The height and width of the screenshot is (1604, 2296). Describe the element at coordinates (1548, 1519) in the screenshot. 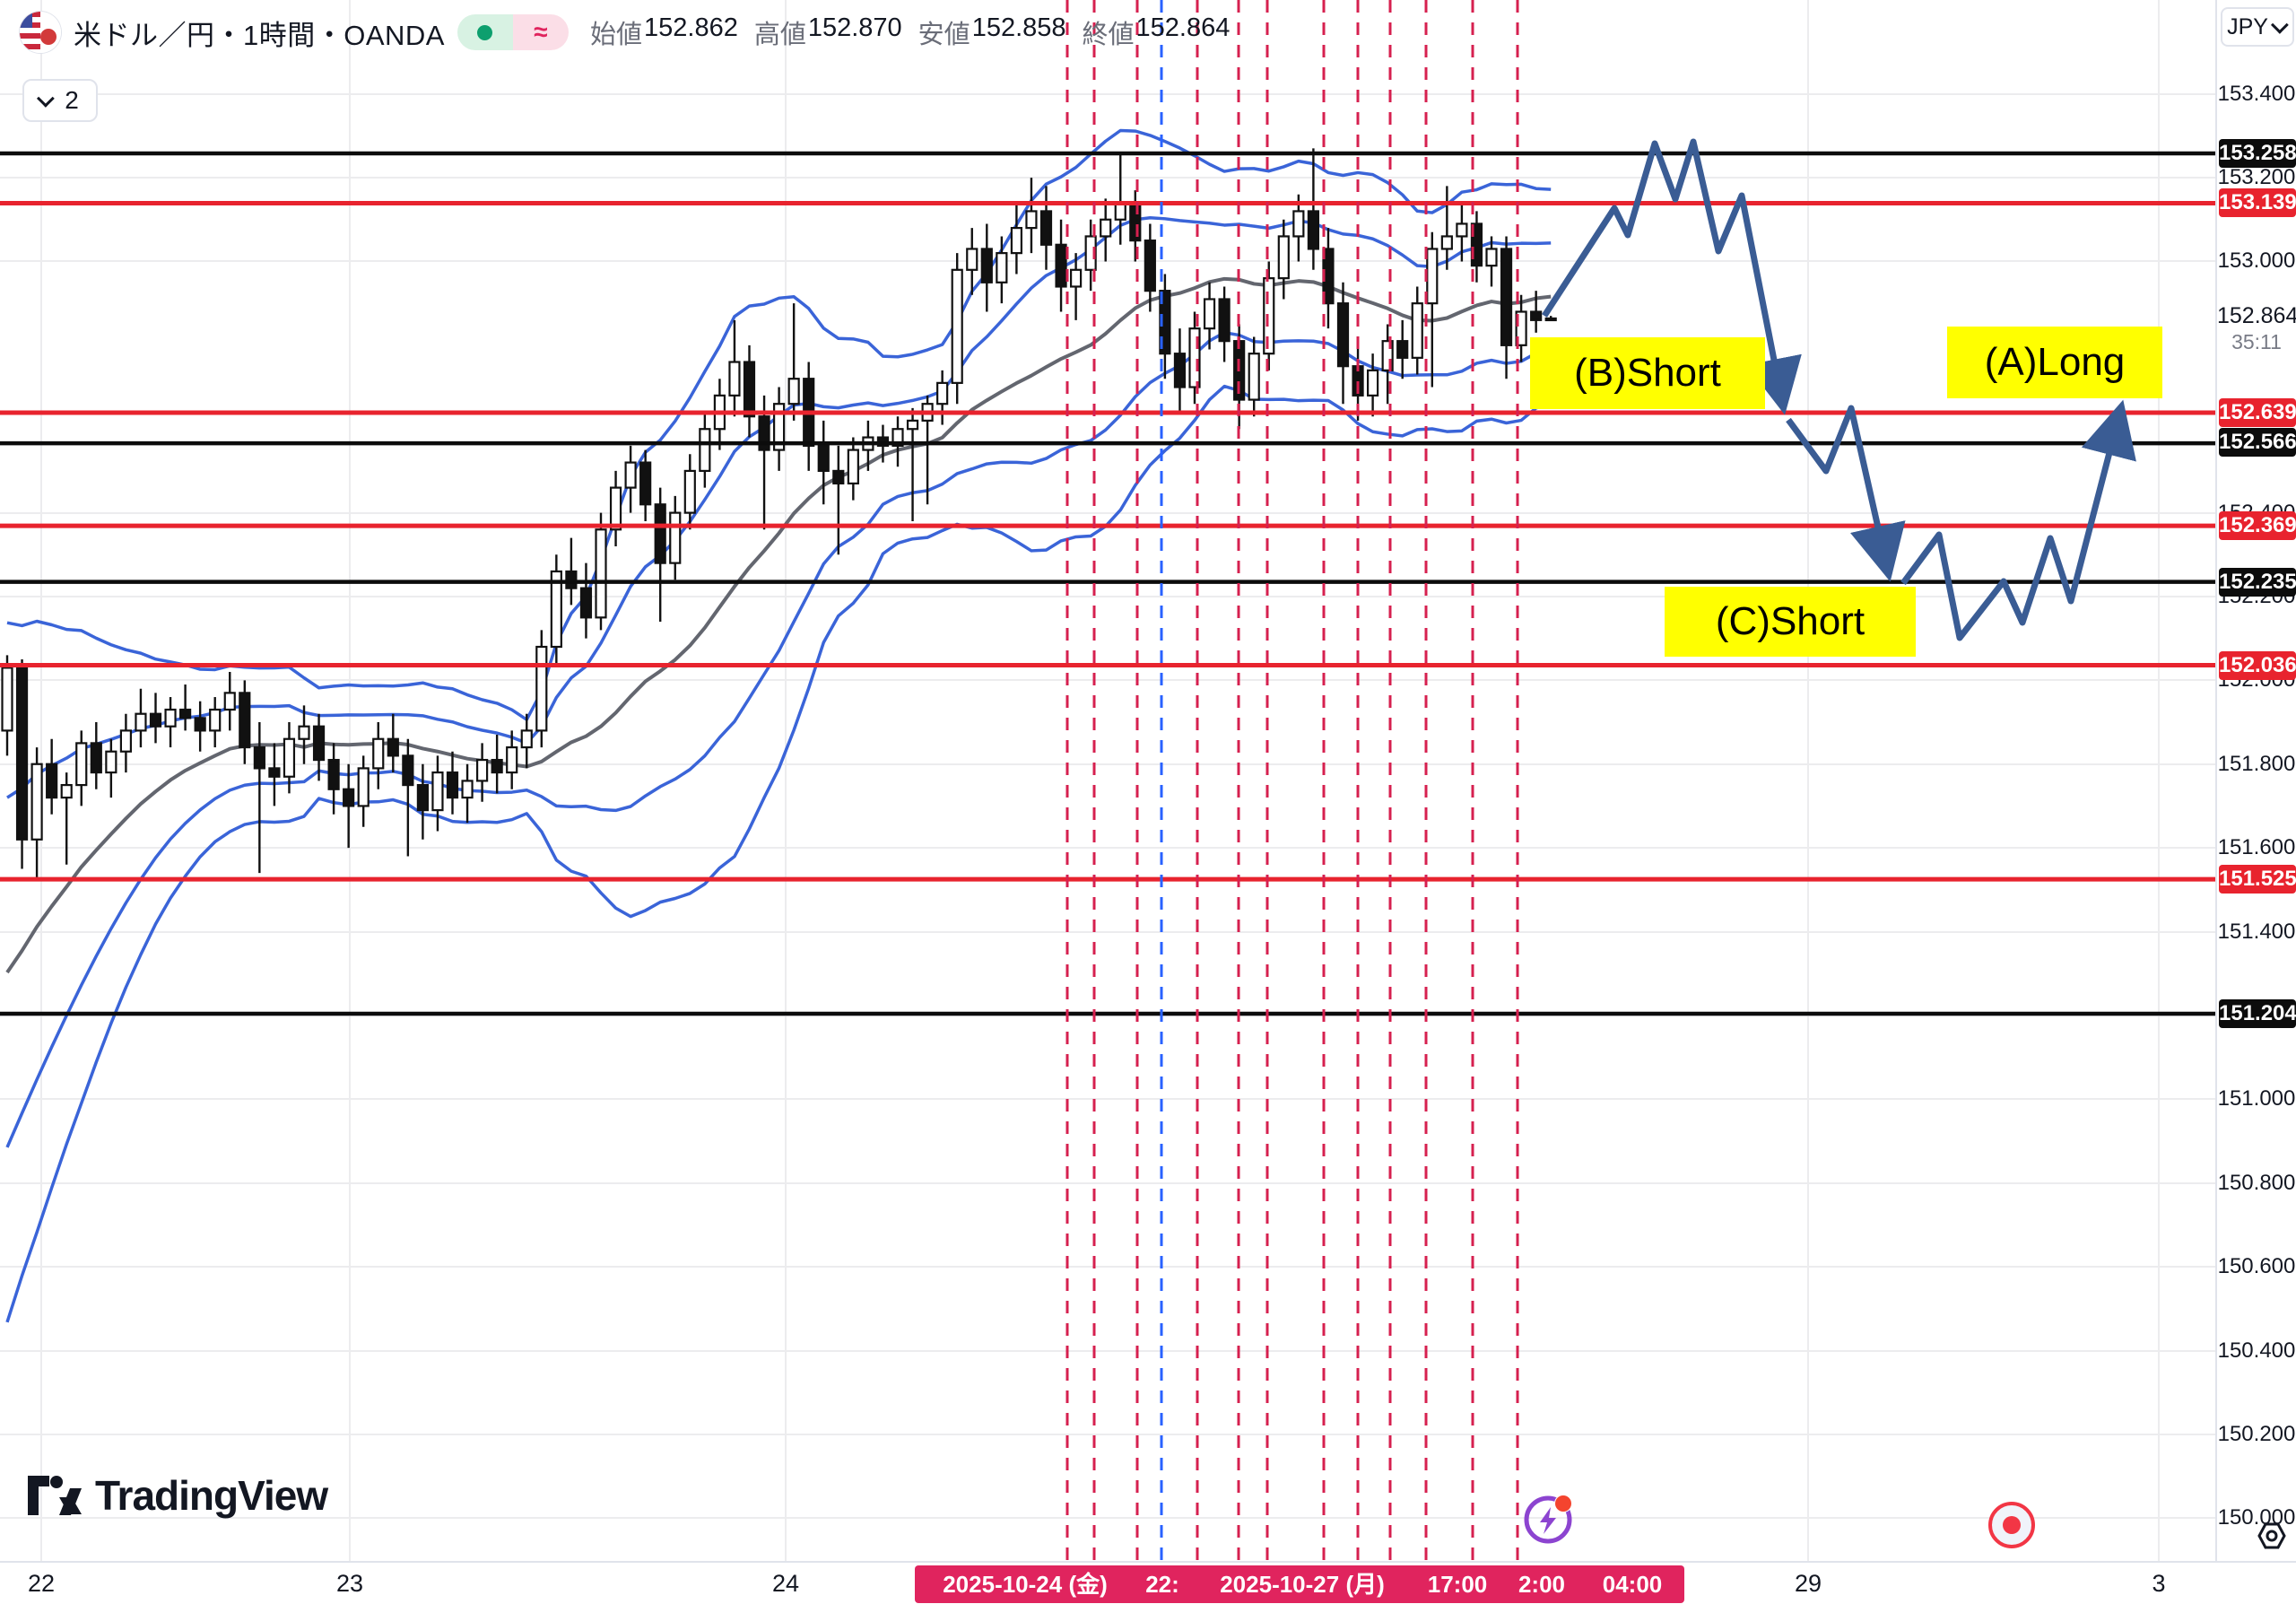

I see `quick-action-bolt-icon` at that location.